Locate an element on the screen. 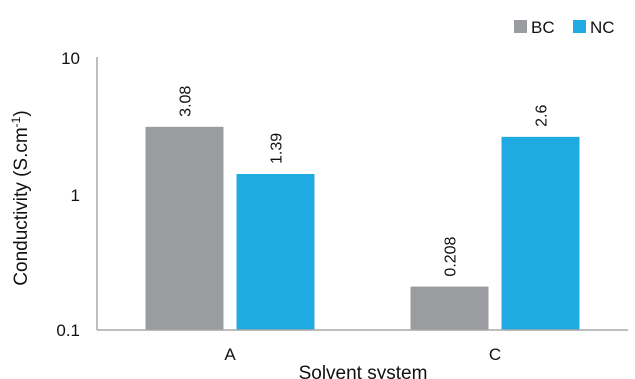  bar-bc-a is located at coordinates (184, 228).